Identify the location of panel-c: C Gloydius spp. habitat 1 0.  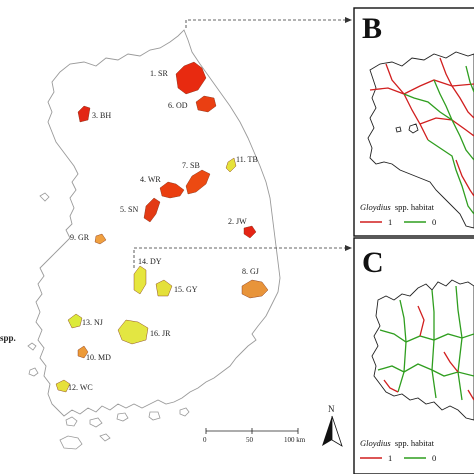
(413, 355).